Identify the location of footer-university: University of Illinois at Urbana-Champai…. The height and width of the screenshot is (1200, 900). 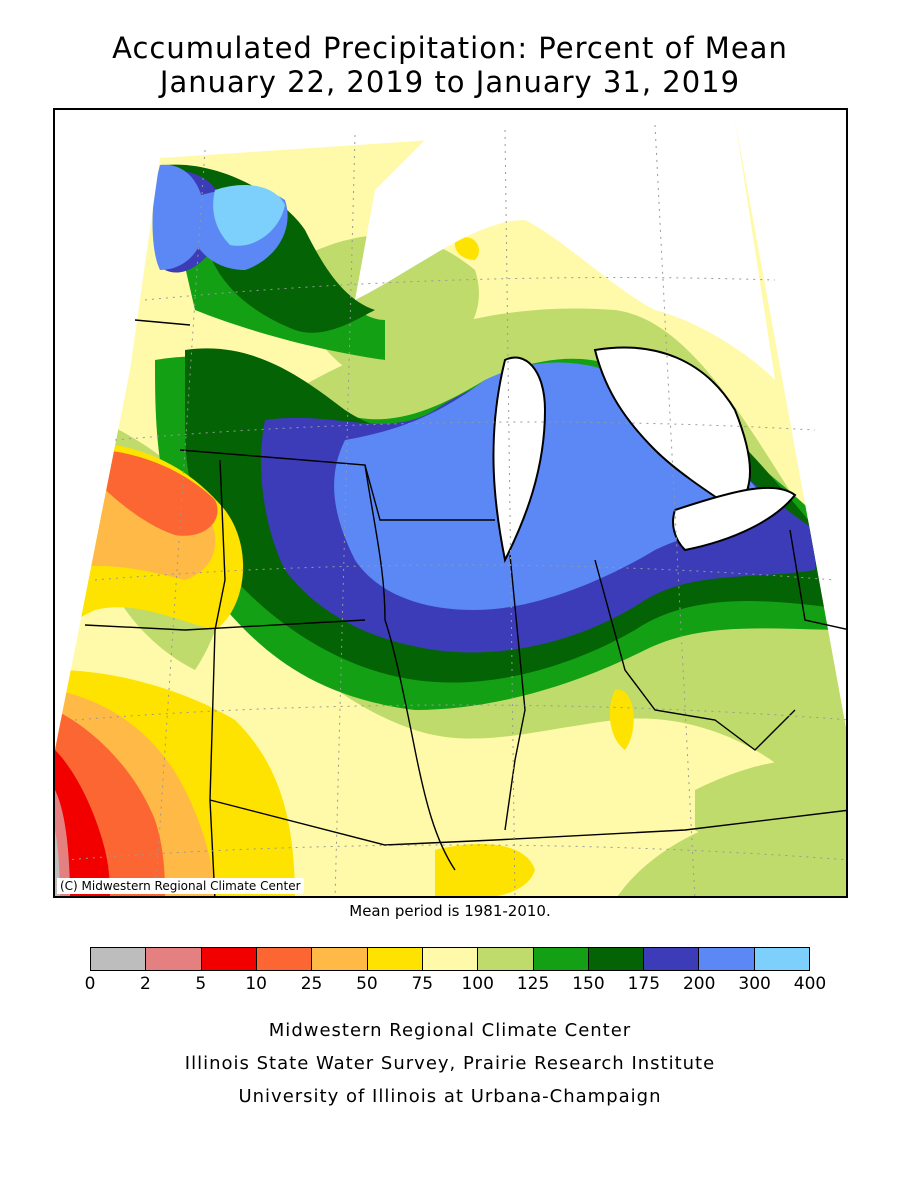
(450, 1096).